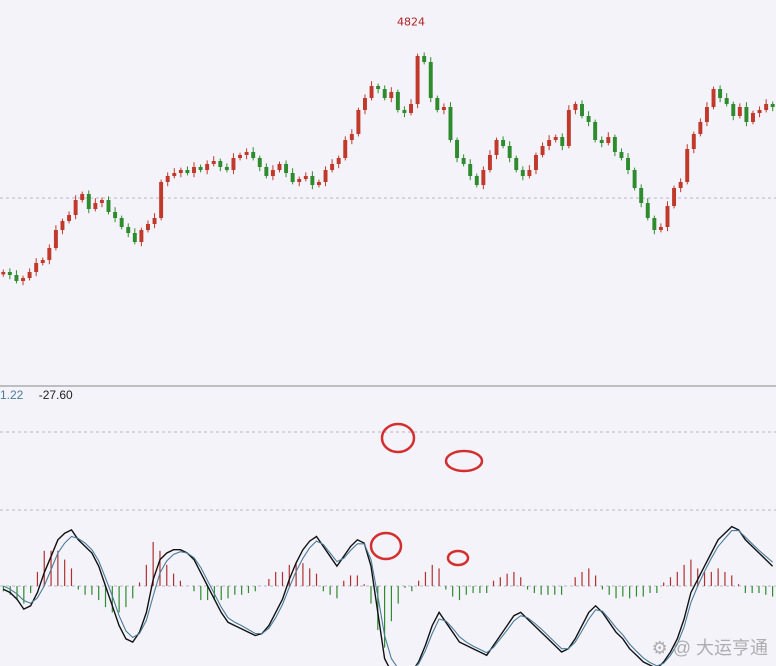 This screenshot has height=666, width=776. What do you see at coordinates (720, 648) in the screenshot?
I see `watermark-text: @ 大运亨通` at bounding box center [720, 648].